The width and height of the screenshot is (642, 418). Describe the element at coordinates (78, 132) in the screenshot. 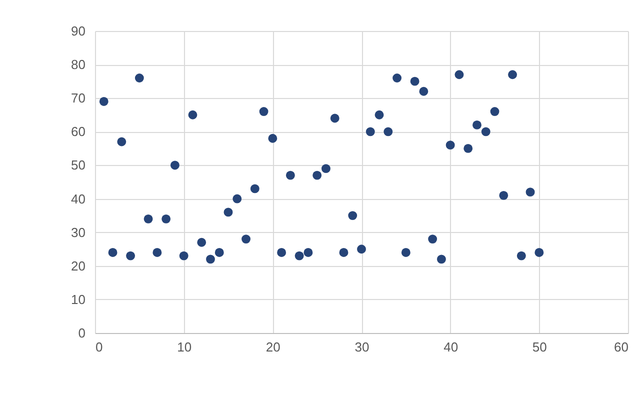

I see `y-tick-label: 60` at that location.